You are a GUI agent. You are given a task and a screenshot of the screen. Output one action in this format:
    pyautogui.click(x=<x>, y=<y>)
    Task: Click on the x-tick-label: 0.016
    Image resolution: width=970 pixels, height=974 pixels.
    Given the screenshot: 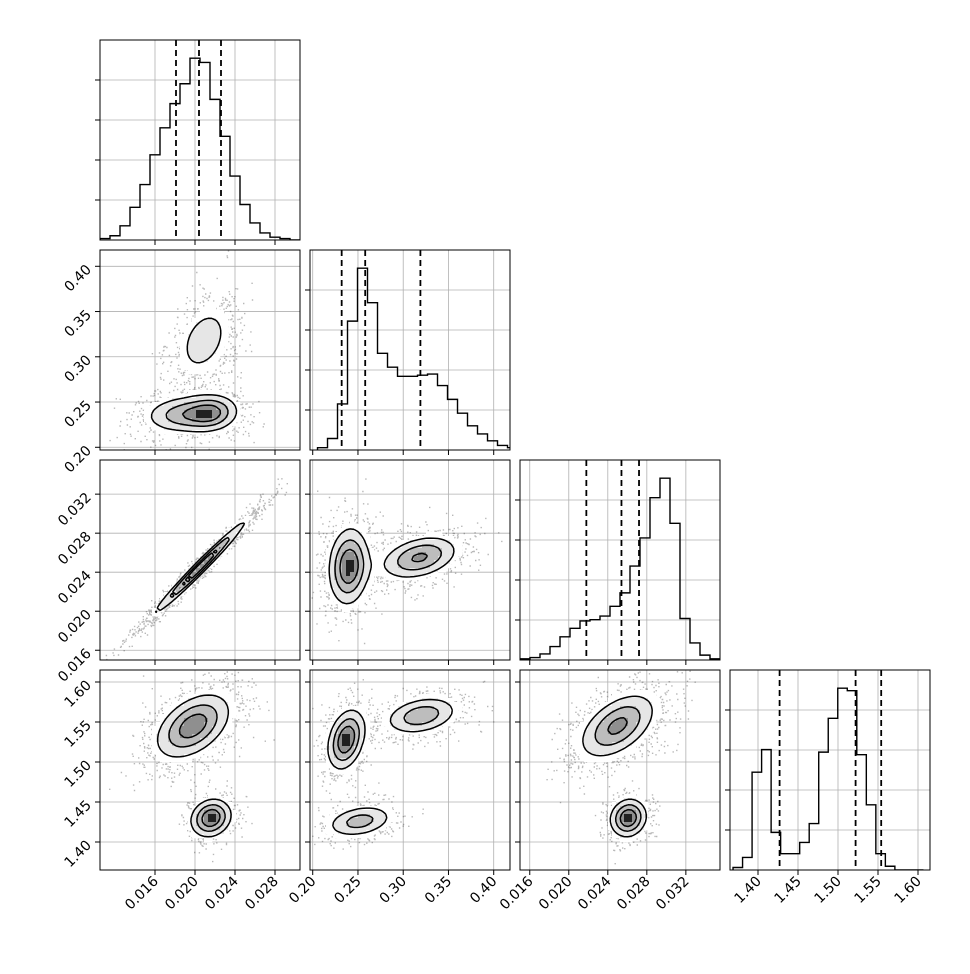 What is the action you would take?
    pyautogui.click(x=517, y=893)
    